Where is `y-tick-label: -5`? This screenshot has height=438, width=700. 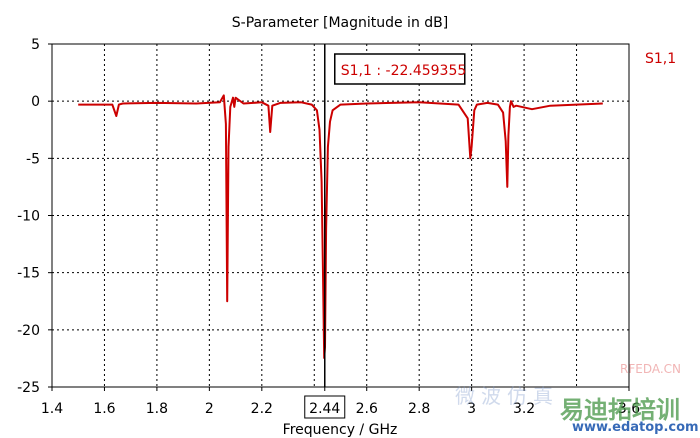 y-tick-label: -5 is located at coordinates (33, 159).